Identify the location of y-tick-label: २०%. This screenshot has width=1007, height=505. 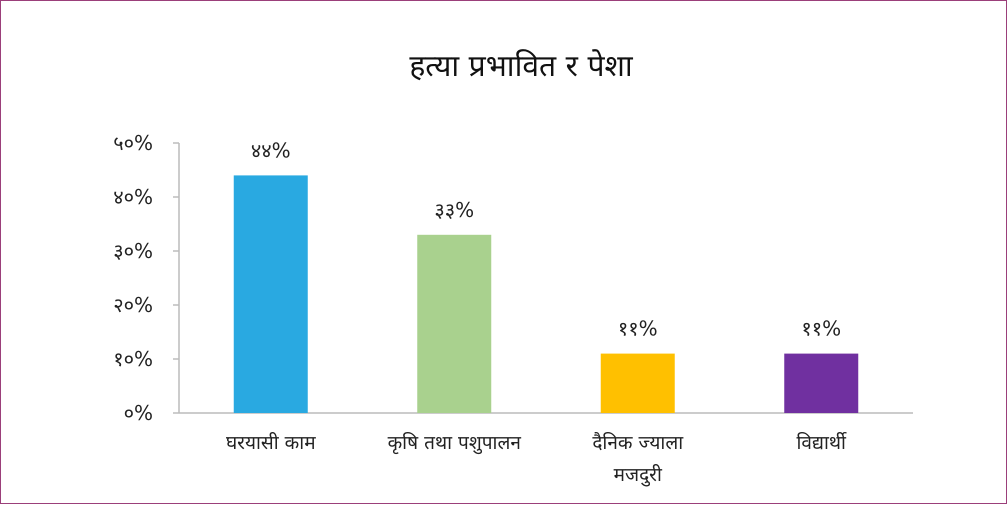
(133, 305).